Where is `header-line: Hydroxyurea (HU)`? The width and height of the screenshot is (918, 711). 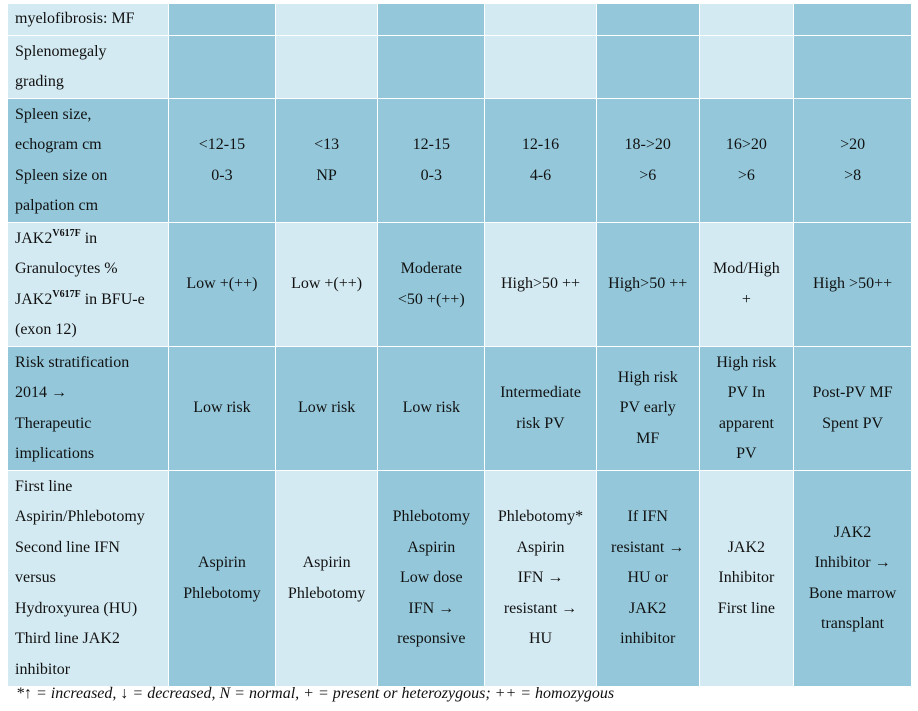
header-line: Hydroxyurea (HU) is located at coordinates (76, 608).